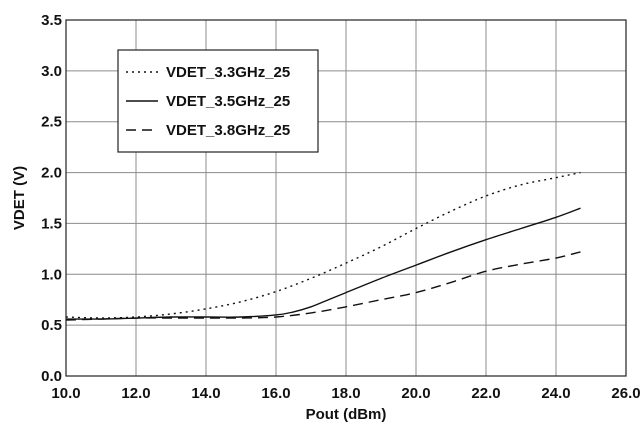 The height and width of the screenshot is (437, 642). I want to click on x-tick-label: 16.0, so click(275, 393).